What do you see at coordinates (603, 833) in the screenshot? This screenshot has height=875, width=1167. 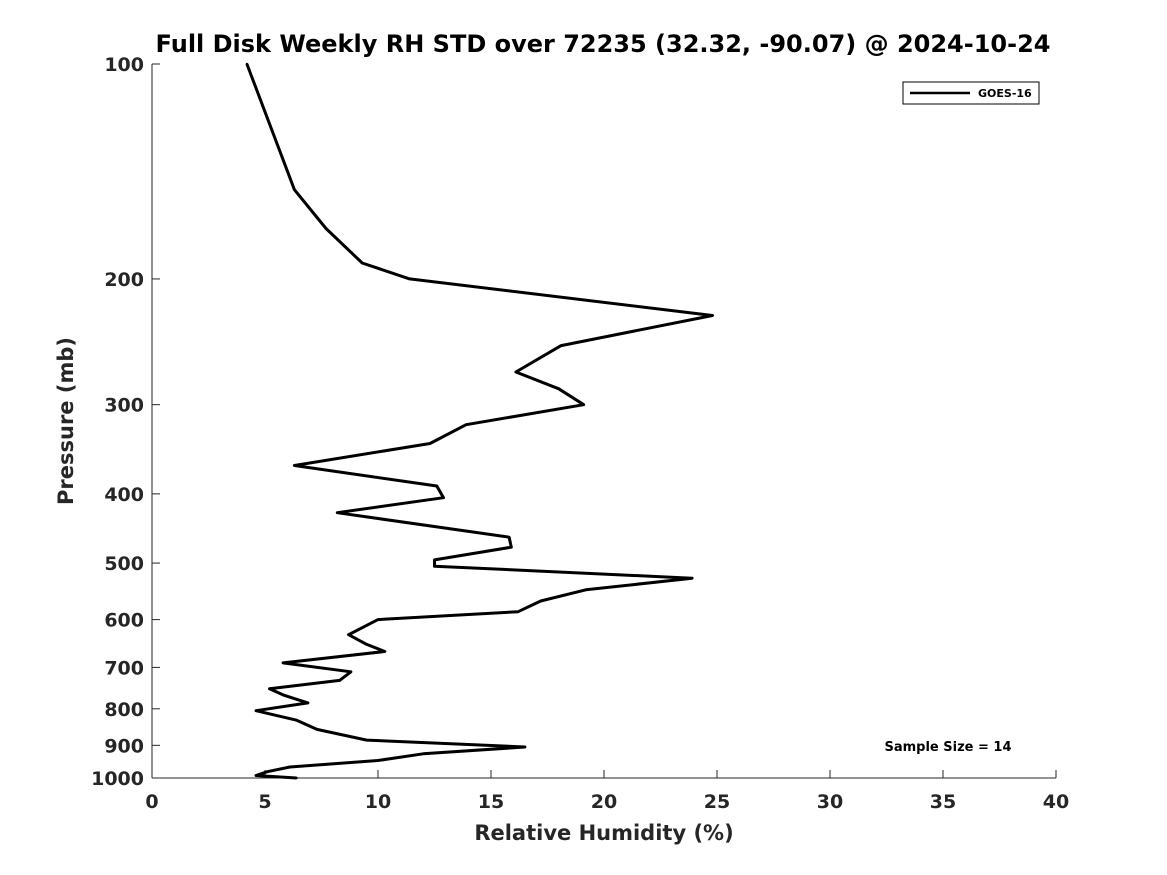 I see `x-axis-label: Relative Humidity (%)` at bounding box center [603, 833].